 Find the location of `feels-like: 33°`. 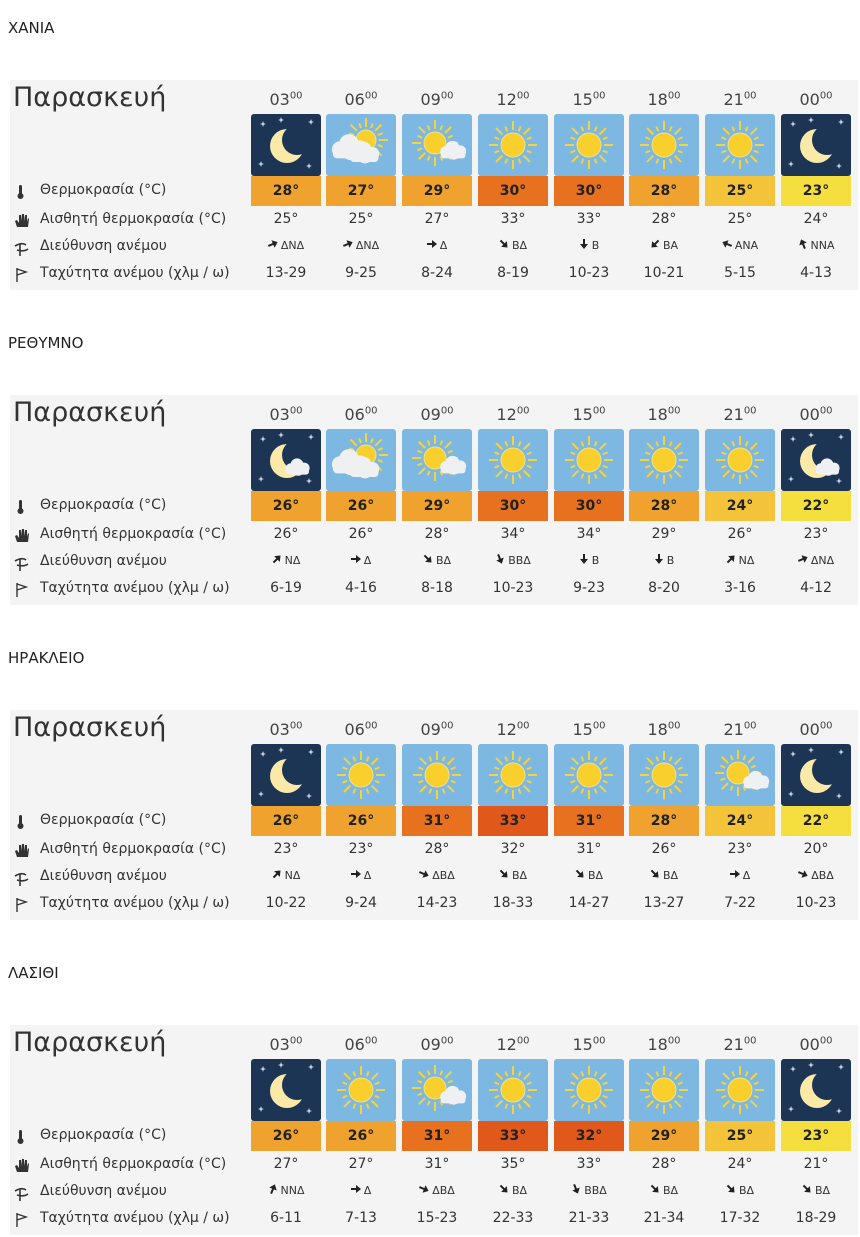

feels-like: 33° is located at coordinates (589, 1164).